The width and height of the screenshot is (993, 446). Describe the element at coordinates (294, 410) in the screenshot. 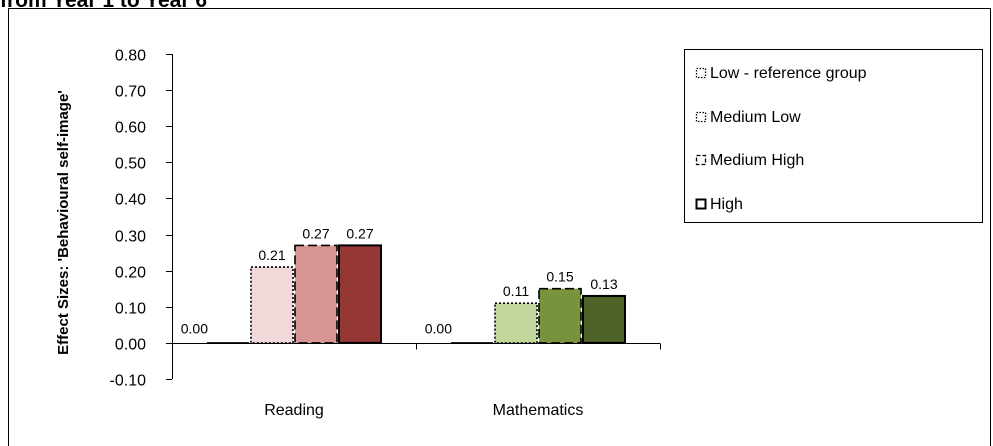

I see `x-tick-label: Reading` at that location.